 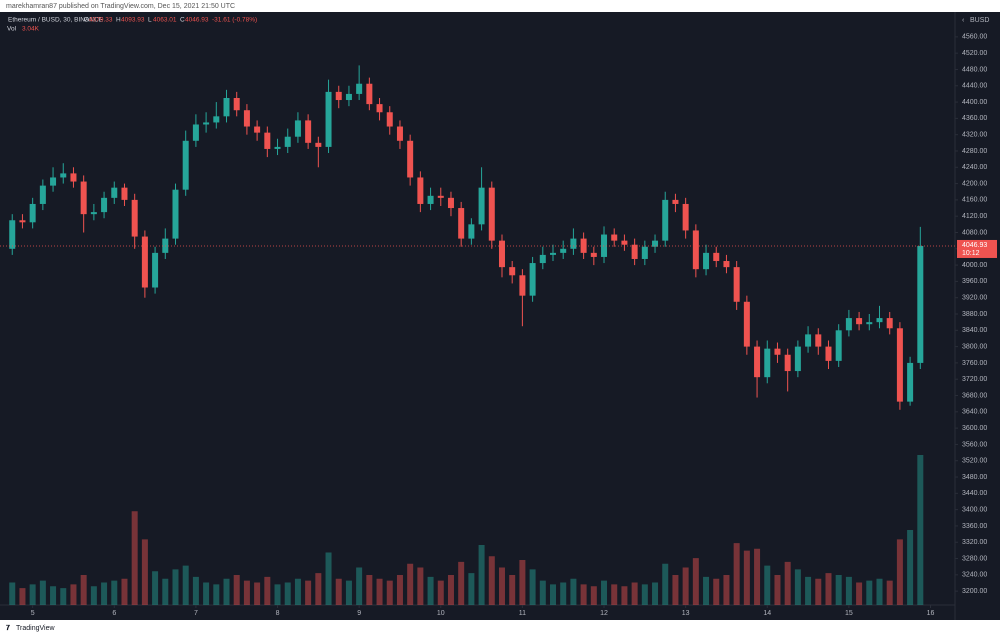 What do you see at coordinates (974, 526) in the screenshot?
I see `y-tick-label: 3360.00` at bounding box center [974, 526].